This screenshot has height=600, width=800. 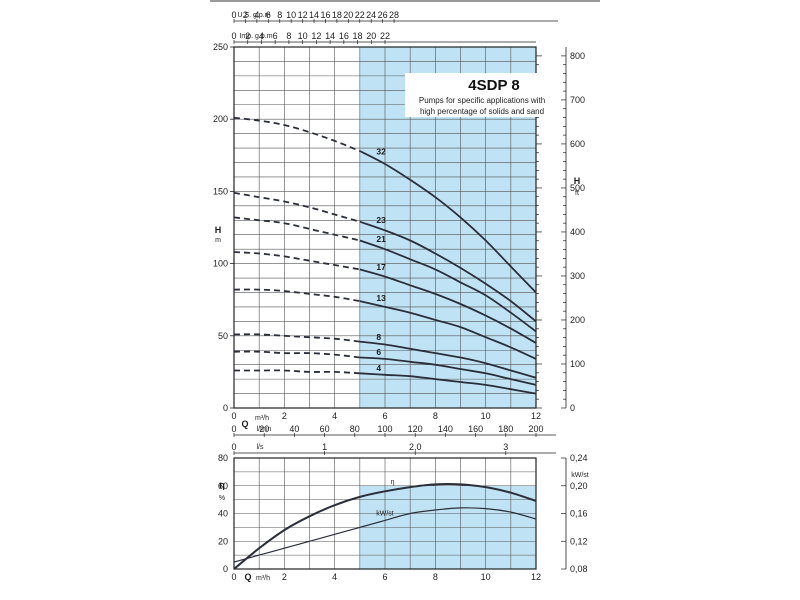 I want to click on flow-tick-label-lmin: 160, so click(x=475, y=429).